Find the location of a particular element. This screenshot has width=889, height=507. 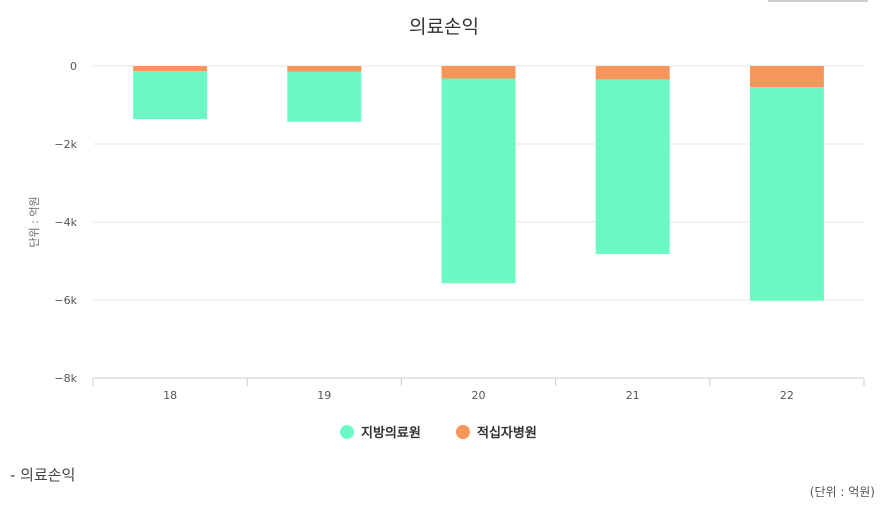

bar-적십자병원-18 is located at coordinates (170, 69).